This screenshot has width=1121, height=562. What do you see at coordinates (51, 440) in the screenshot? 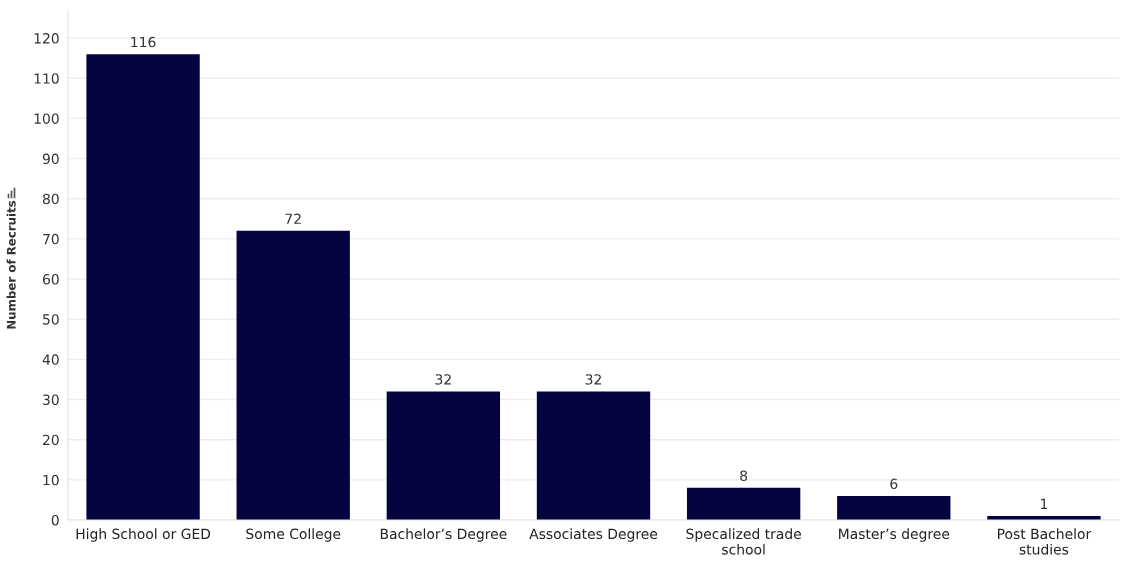
I see `y-tick-label: 20` at bounding box center [51, 440].